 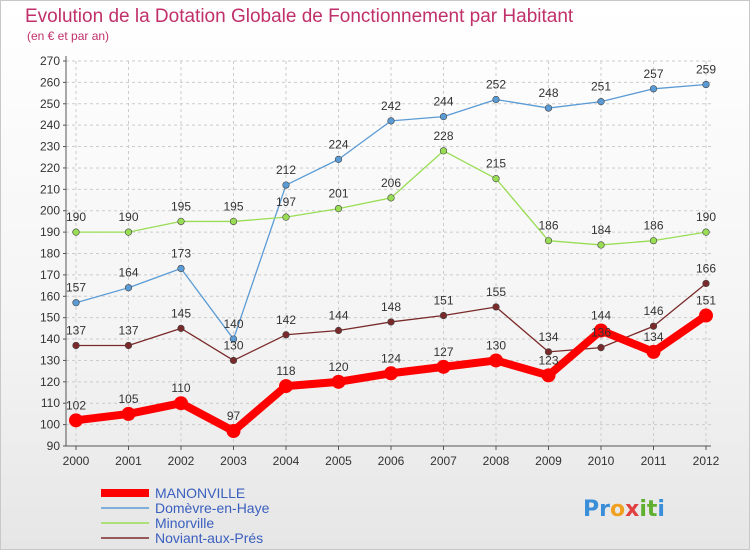 I want to click on legend-label: Minorville, so click(x=184, y=523).